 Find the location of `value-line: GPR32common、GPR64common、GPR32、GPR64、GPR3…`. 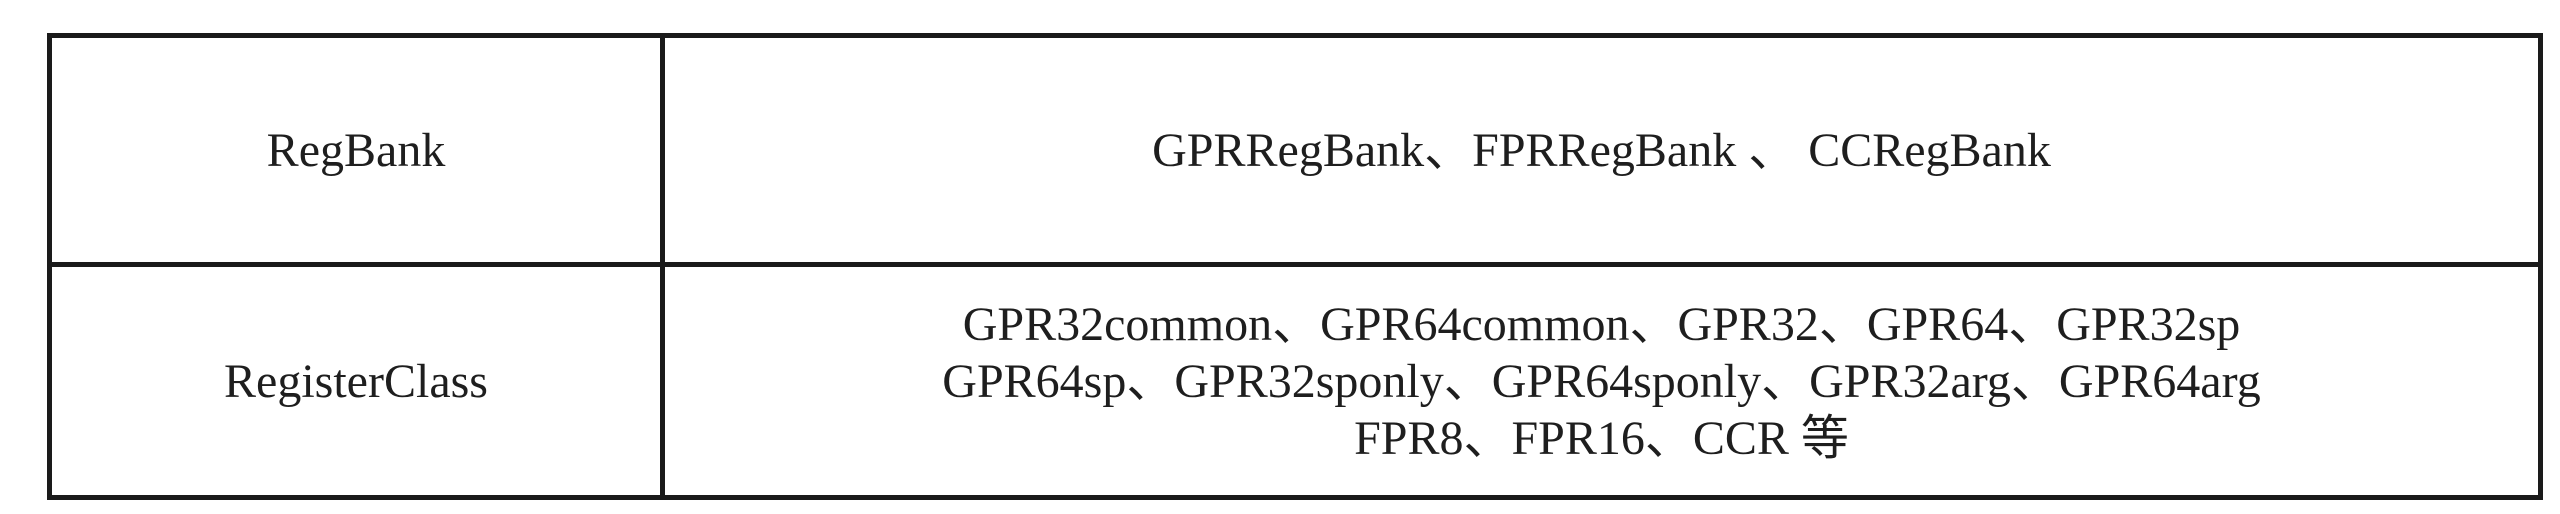

value-line: GPR32common、GPR64common、GPR32、GPR64、GPR3… is located at coordinates (1601, 324).